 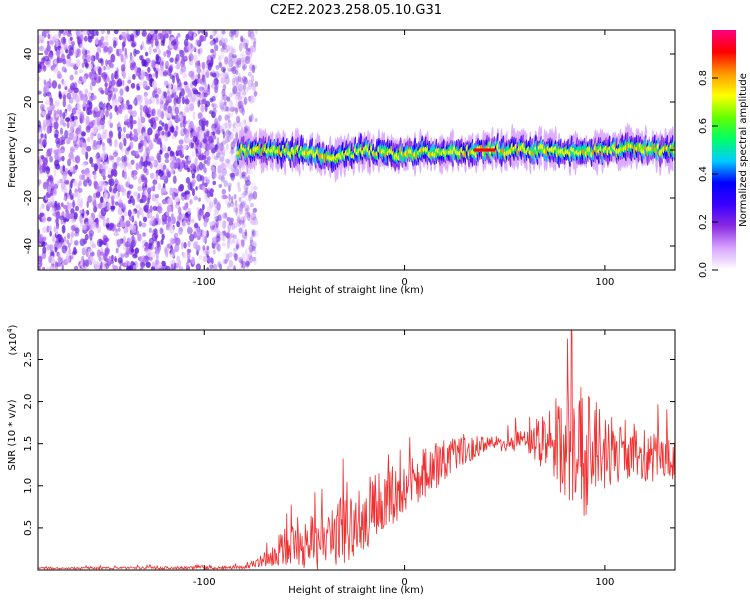 I want to click on snr-y-multiplier: (x104), so click(x=12, y=339).